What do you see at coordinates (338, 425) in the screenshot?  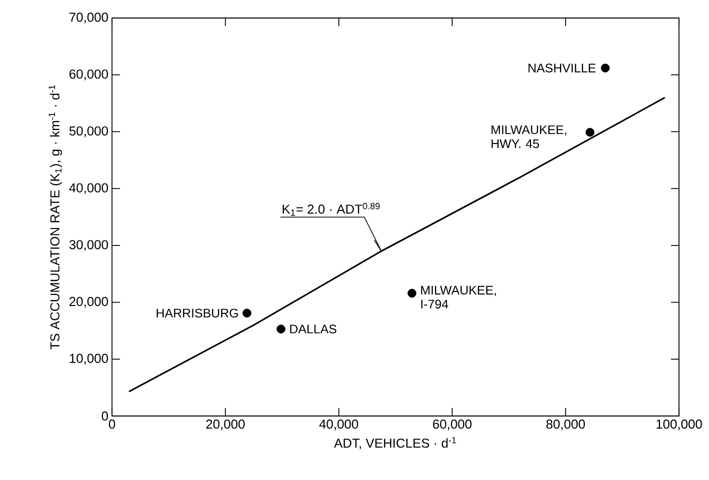 I see `x-tick-label: 40,000` at bounding box center [338, 425].